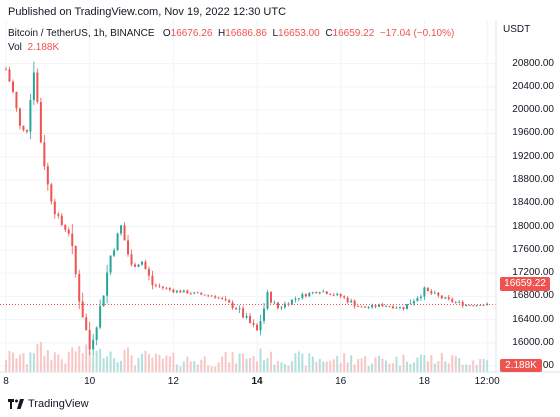 The image size is (560, 417). What do you see at coordinates (191, 33) in the screenshot?
I see `open-value: 16676.26` at bounding box center [191, 33].